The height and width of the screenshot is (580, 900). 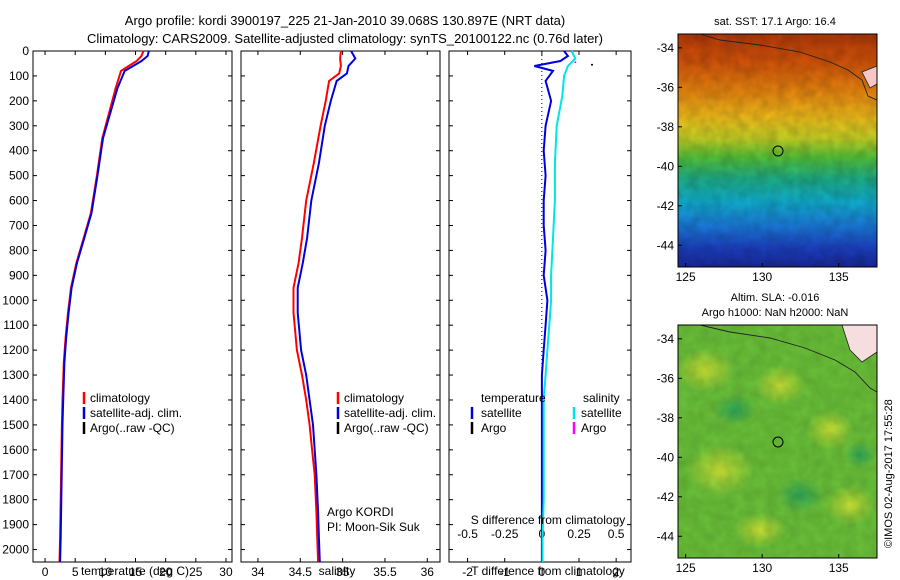 What do you see at coordinates (75, 572) in the screenshot?
I see `x-tick-label: 5` at bounding box center [75, 572].